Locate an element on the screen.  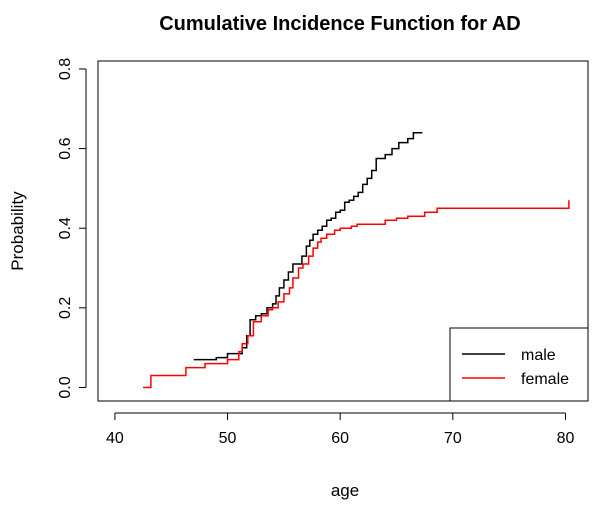
x-axis: 40 50 60 70 80 is located at coordinates (340, 429).